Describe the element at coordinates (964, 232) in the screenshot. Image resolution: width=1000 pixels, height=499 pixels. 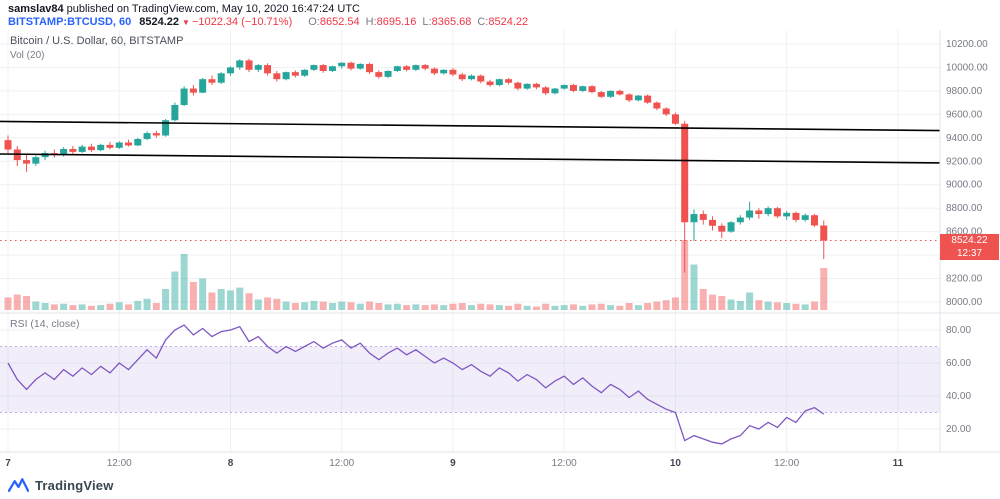
I see `svg-text: 8600.00` at that location.